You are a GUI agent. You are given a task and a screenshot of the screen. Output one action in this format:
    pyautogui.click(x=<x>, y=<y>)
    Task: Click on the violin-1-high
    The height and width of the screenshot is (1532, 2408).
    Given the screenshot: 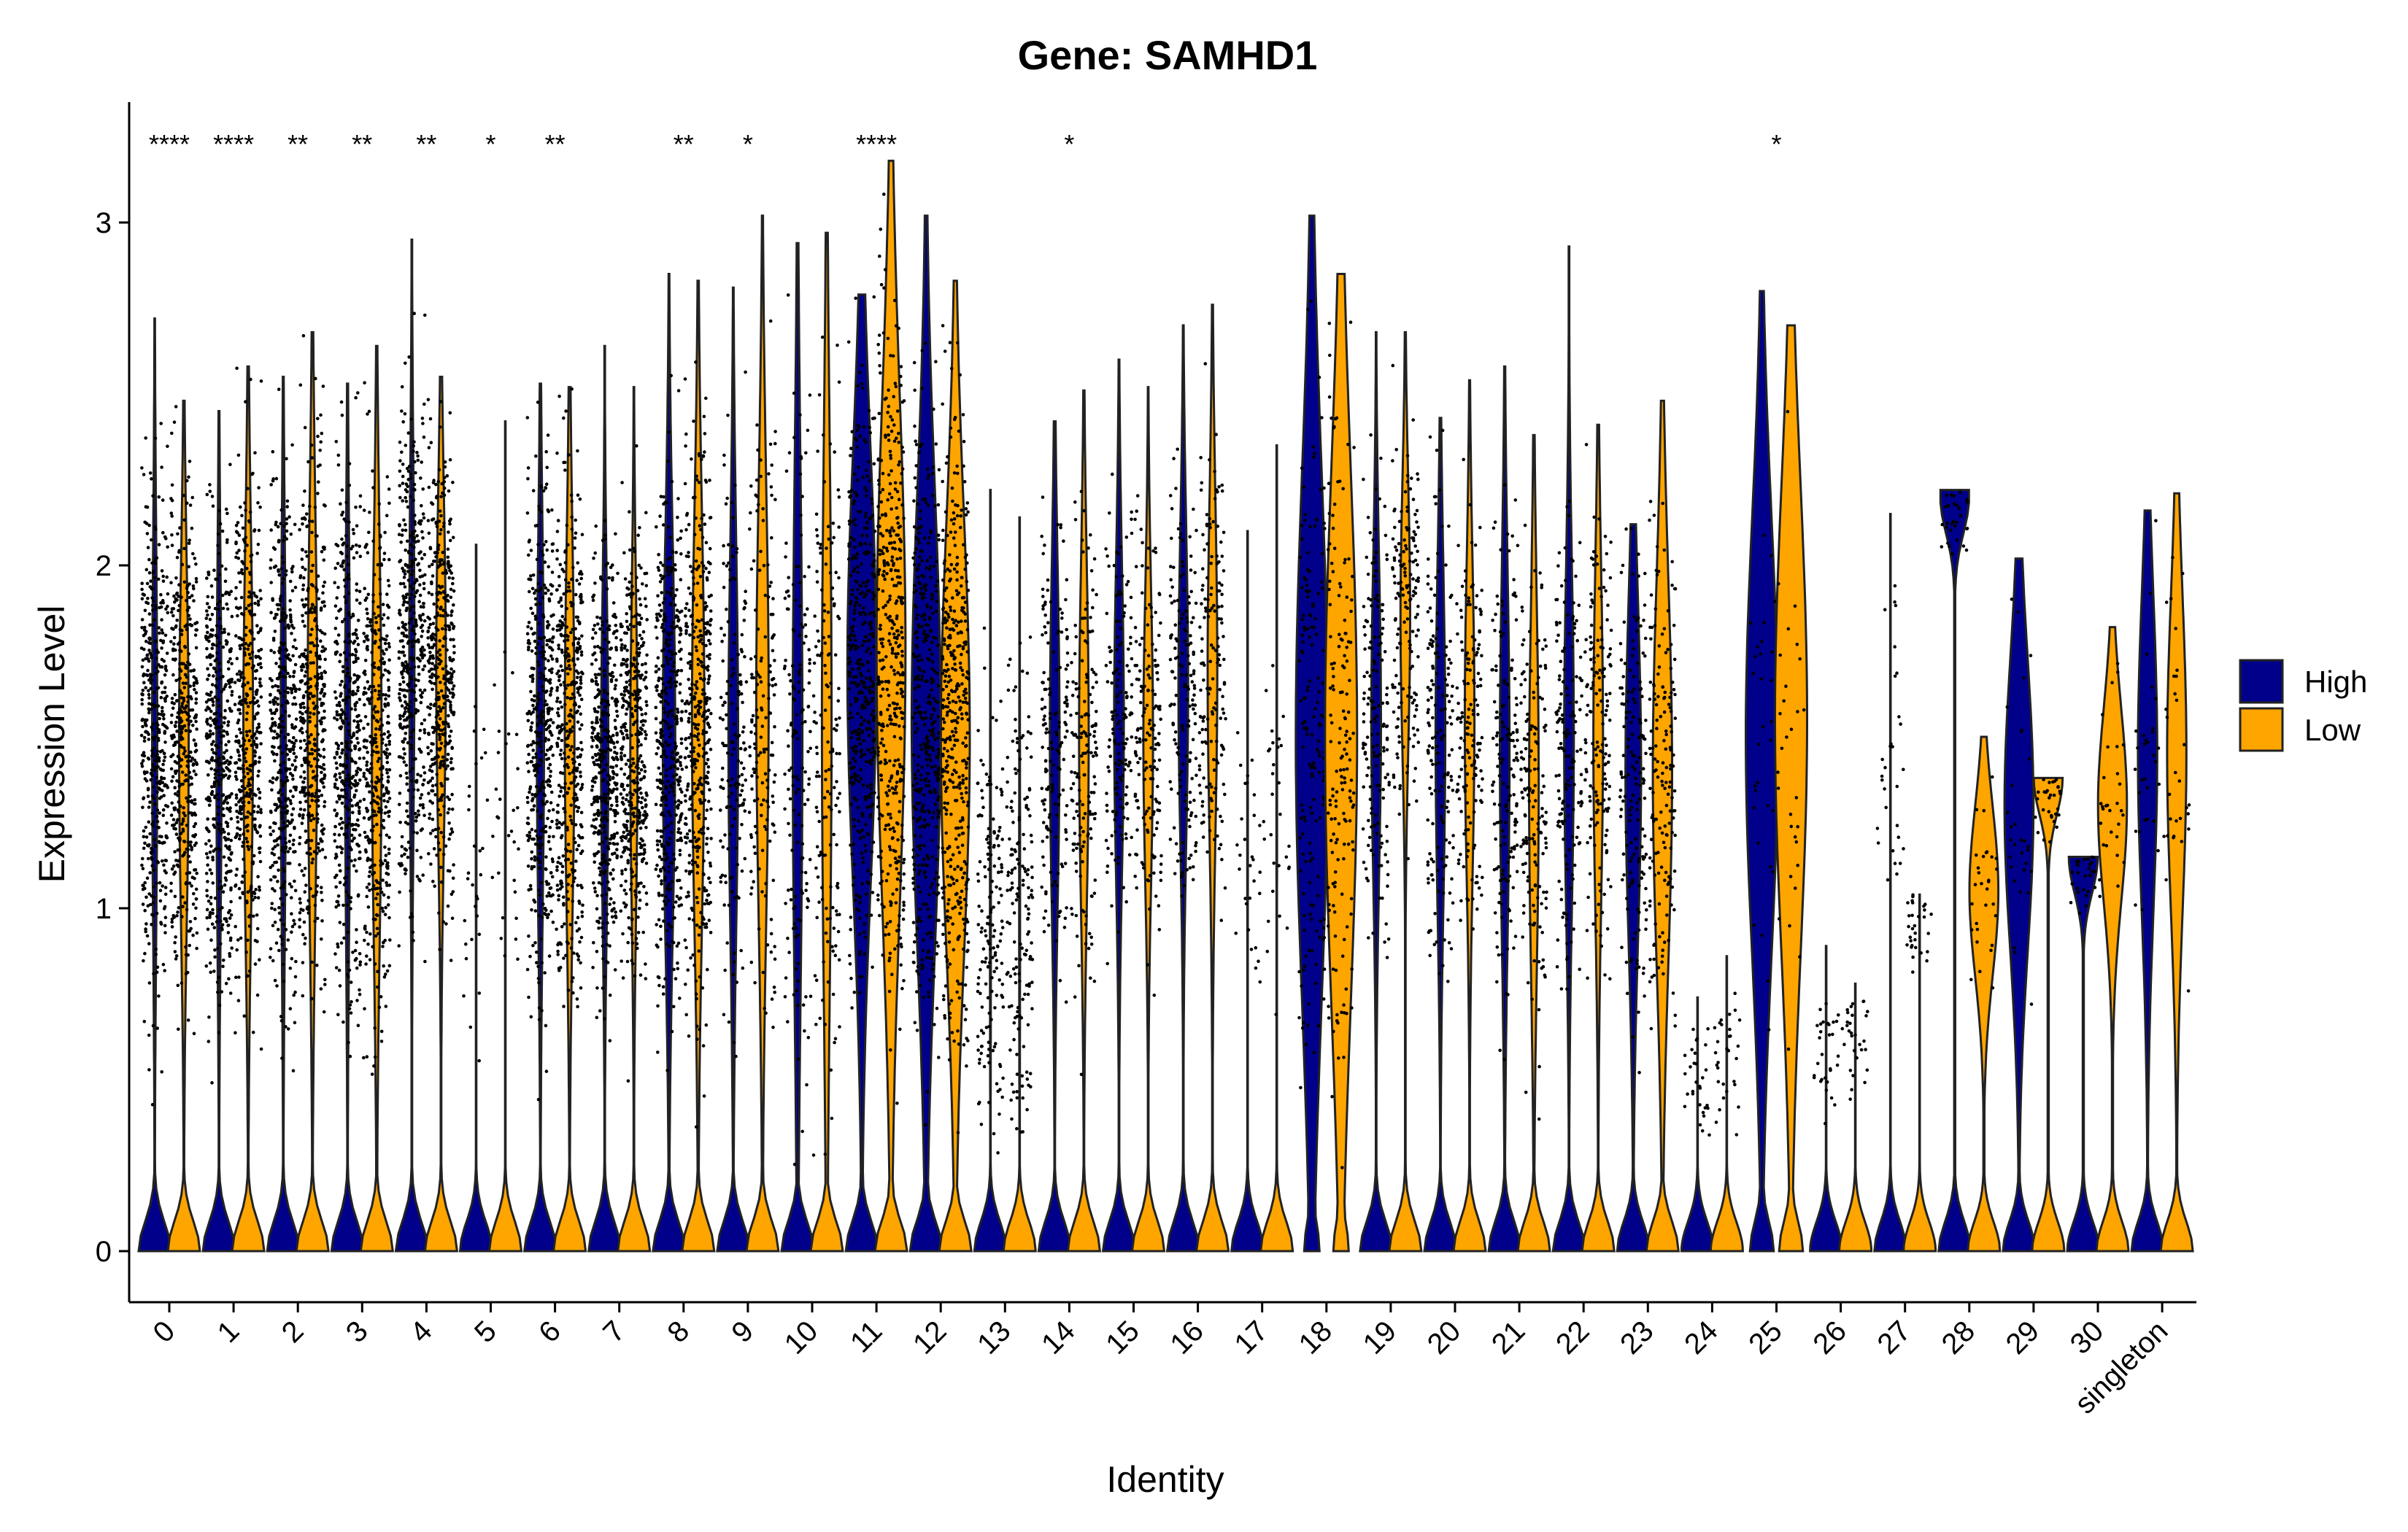 What is the action you would take?
    pyautogui.click(x=218, y=832)
    